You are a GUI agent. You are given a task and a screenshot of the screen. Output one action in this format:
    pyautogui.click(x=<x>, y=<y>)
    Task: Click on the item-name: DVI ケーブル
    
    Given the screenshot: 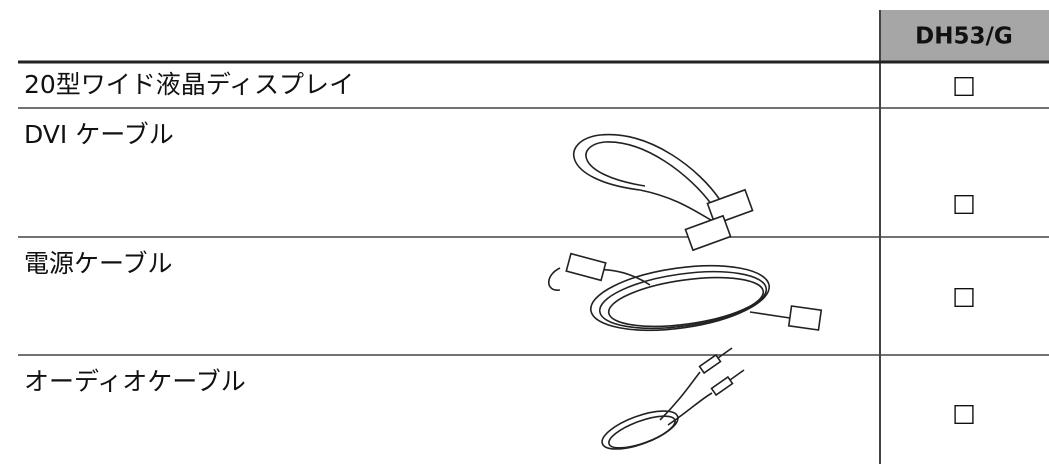 What is the action you would take?
    pyautogui.click(x=99, y=134)
    